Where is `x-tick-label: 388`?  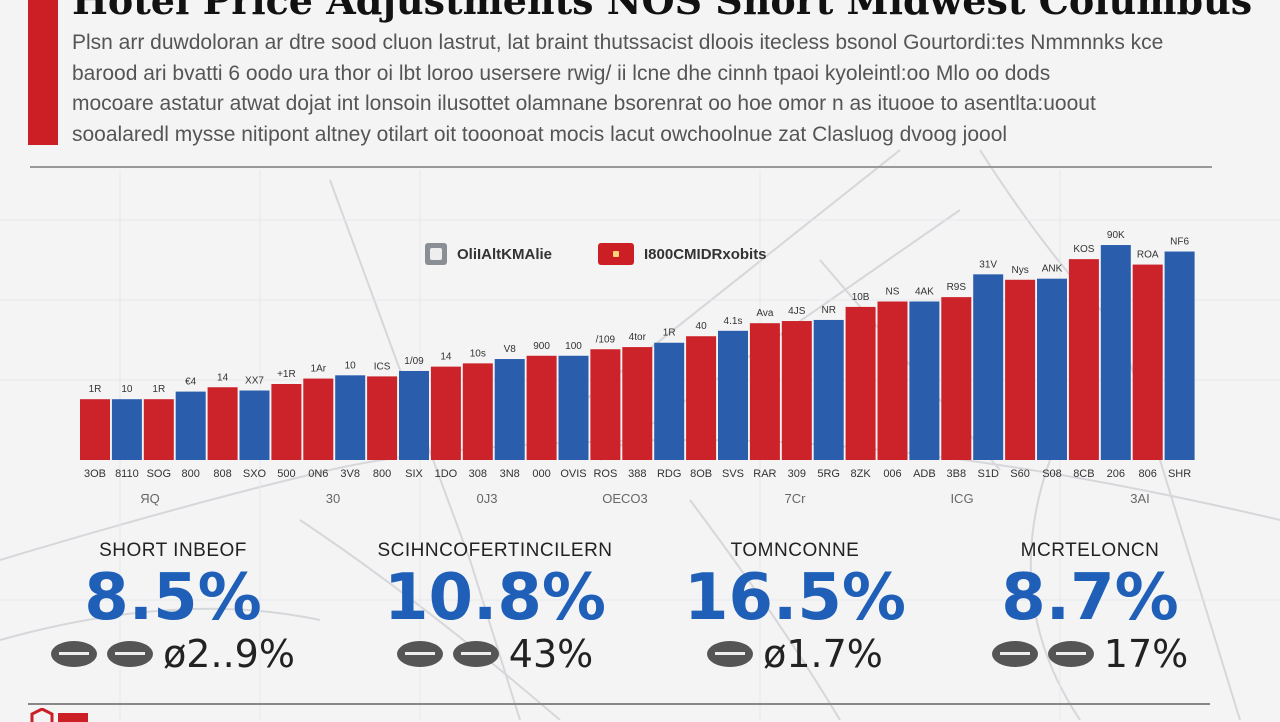 x-tick-label: 388 is located at coordinates (637, 474).